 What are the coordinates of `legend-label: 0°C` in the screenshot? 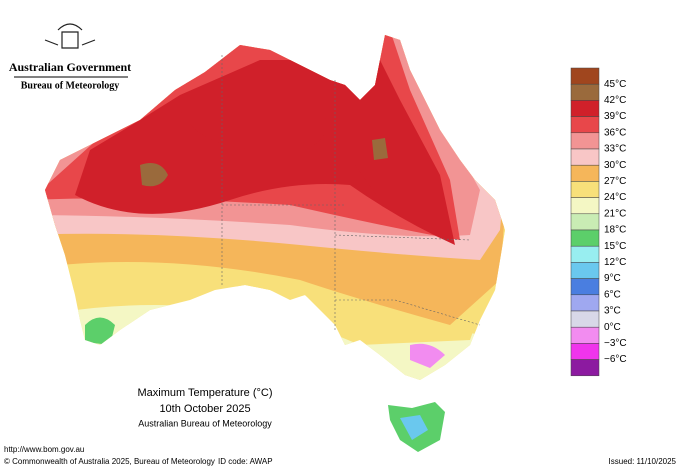 It's located at (612, 327).